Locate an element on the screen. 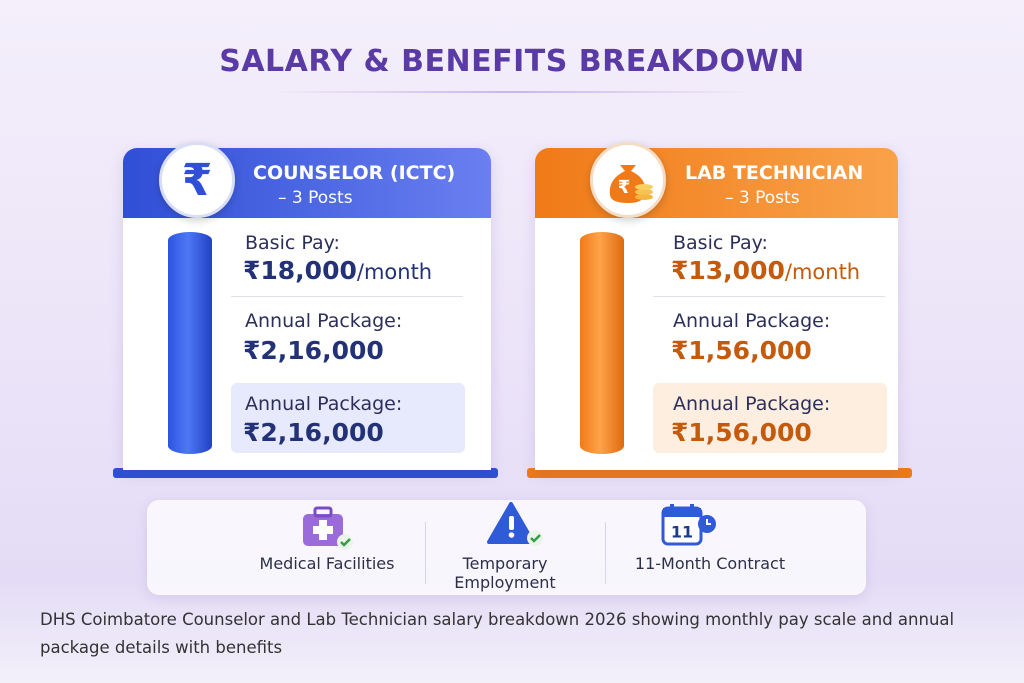  rupee-icon: ₹ is located at coordinates (197, 180).